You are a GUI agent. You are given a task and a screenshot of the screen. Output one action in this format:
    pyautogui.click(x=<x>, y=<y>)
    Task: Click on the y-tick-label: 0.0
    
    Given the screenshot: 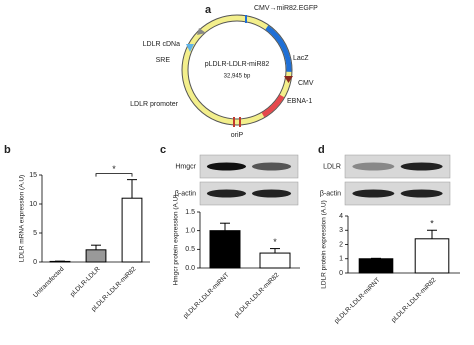 What is the action you would take?
    pyautogui.click(x=190, y=268)
    